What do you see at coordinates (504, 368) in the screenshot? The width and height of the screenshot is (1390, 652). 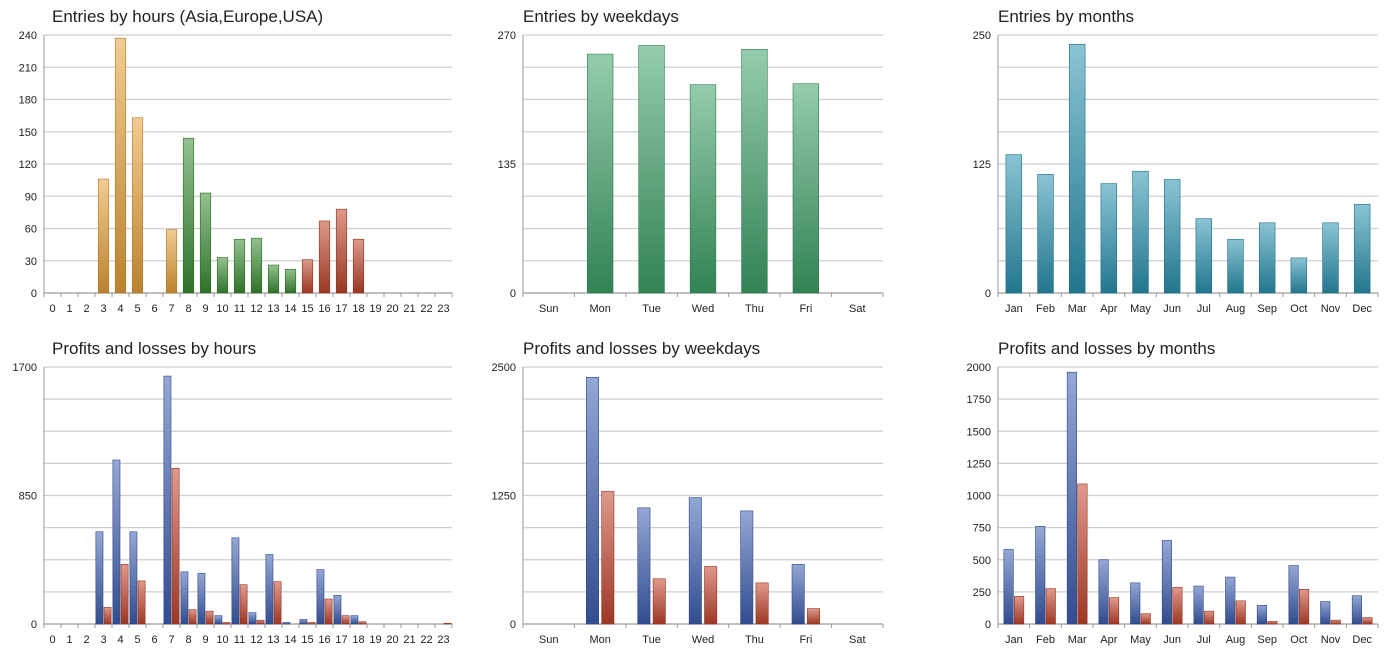 I see `y-tick-label: 2500` at bounding box center [504, 368].